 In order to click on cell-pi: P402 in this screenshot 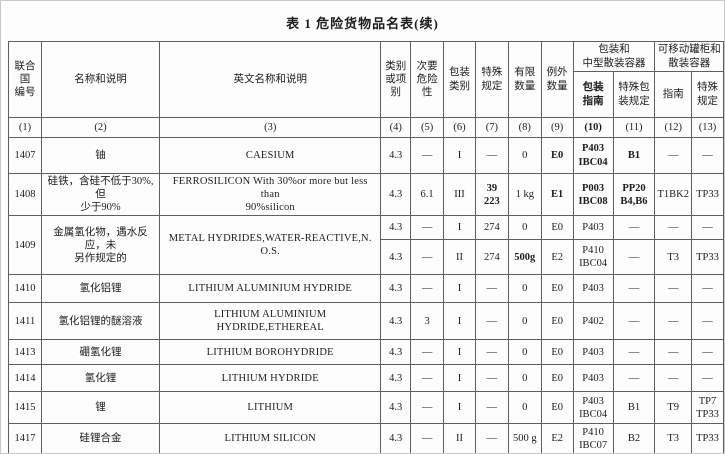, I will do `click(593, 321)`.